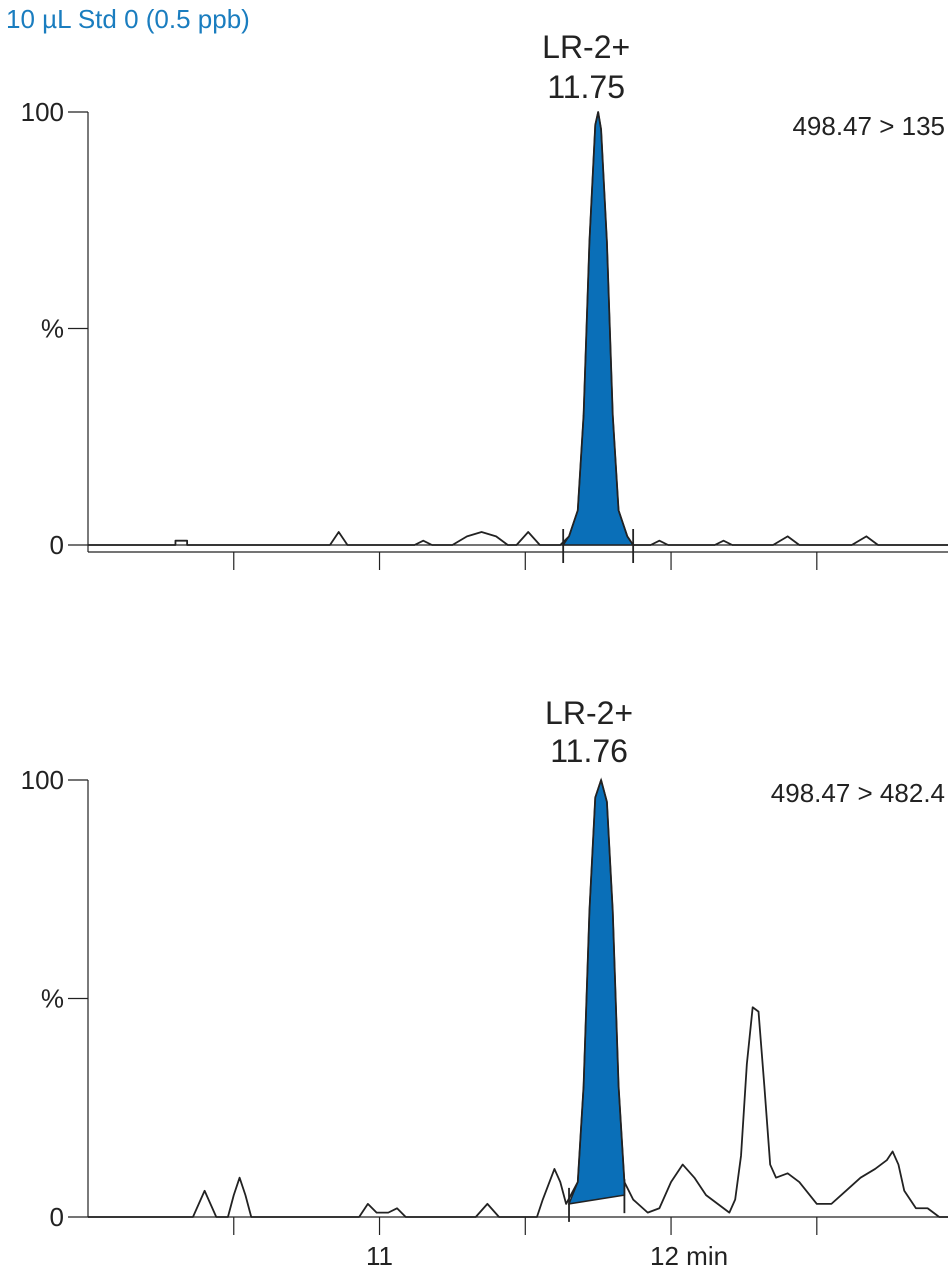 The height and width of the screenshot is (1280, 949). I want to click on integrated-peak-area, so click(598, 328).